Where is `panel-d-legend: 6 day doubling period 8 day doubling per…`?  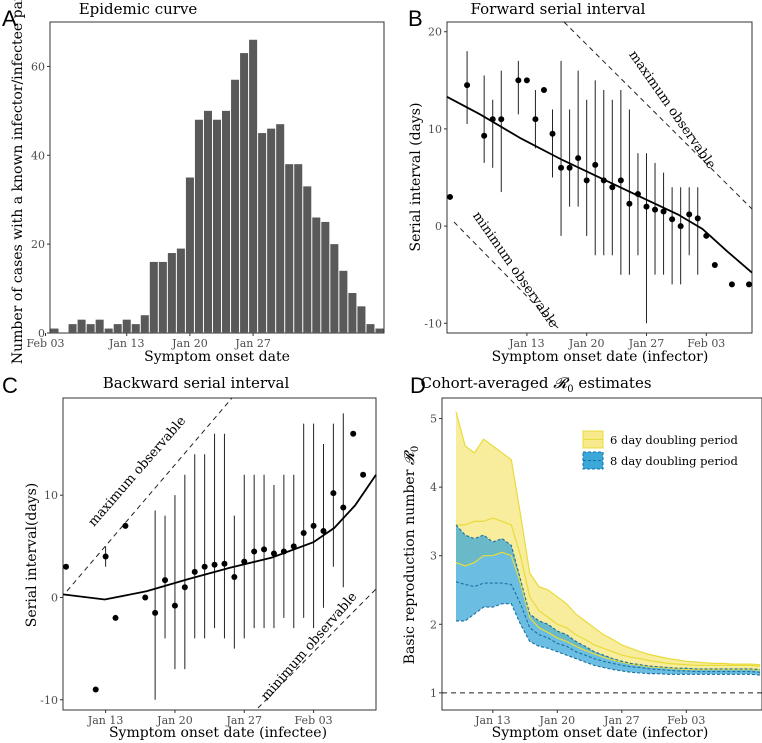
panel-d-legend: 6 day doubling period 8 day doubling per… is located at coordinates (660, 450).